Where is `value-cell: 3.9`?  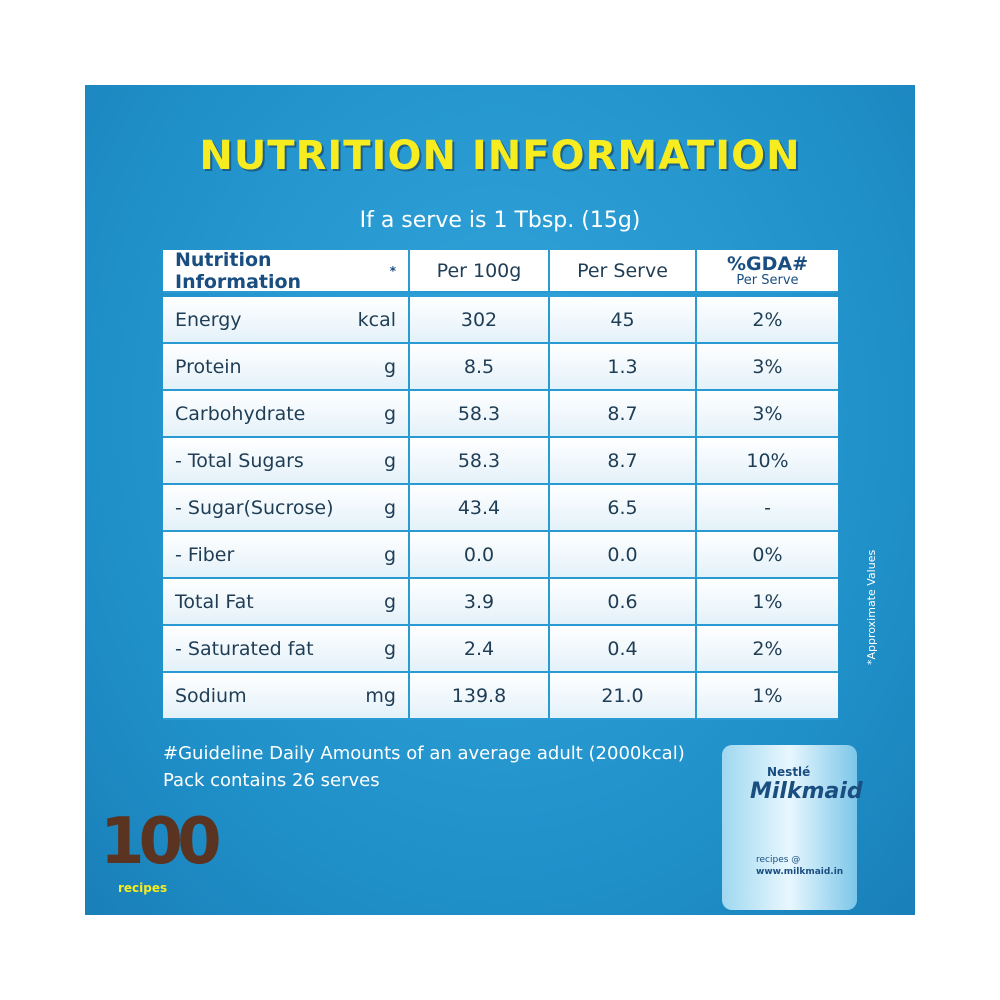 value-cell: 3.9 is located at coordinates (480, 602).